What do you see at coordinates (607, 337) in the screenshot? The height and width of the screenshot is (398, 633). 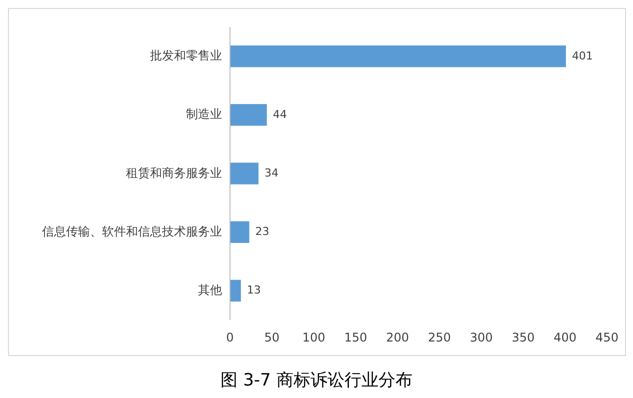 I see `x-tick-label: 450` at bounding box center [607, 337].